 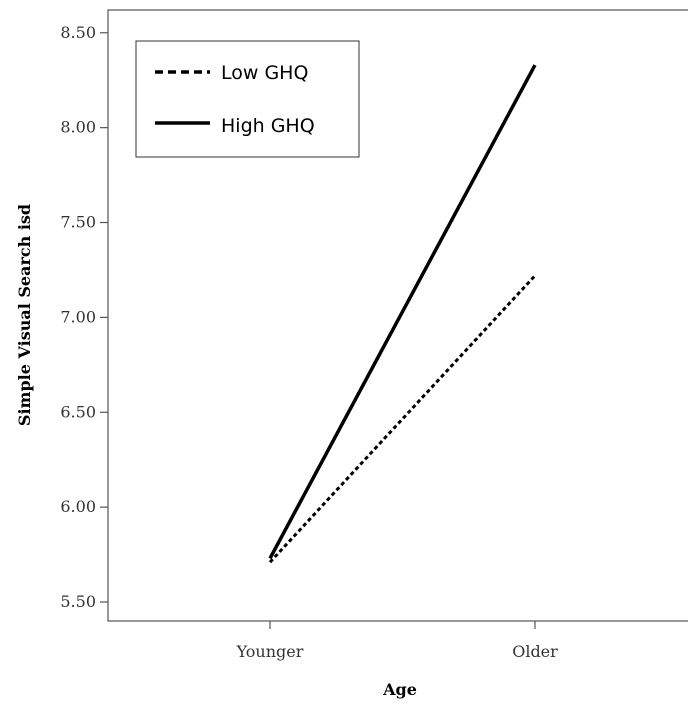 I want to click on y-axis: 5.50 6.00 6.50 7.00 7.50 8.00 8.50, so click(x=84, y=317).